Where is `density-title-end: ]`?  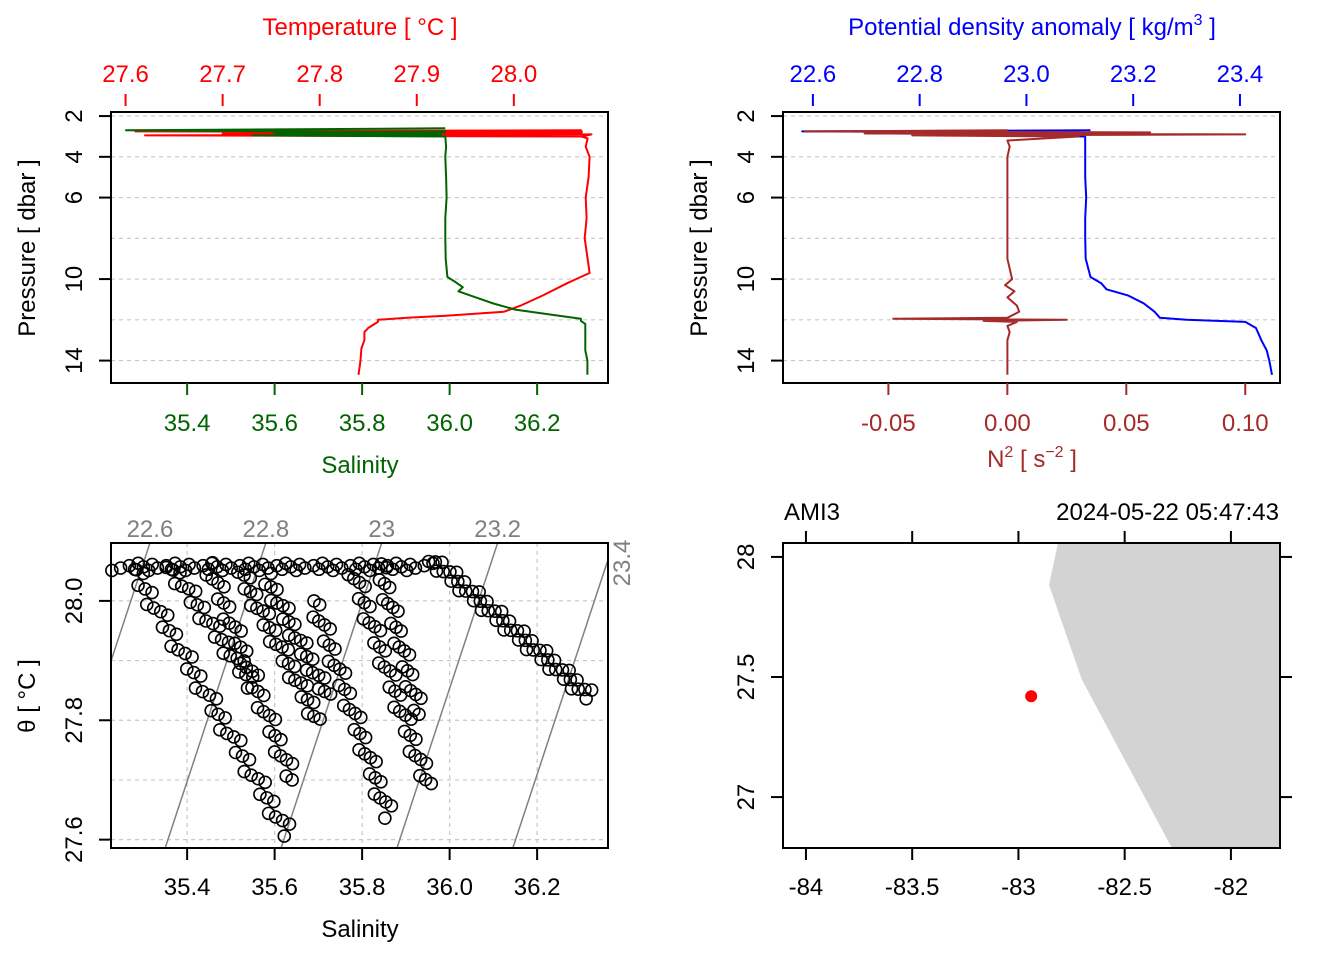 density-title-end: ] is located at coordinates (1209, 27).